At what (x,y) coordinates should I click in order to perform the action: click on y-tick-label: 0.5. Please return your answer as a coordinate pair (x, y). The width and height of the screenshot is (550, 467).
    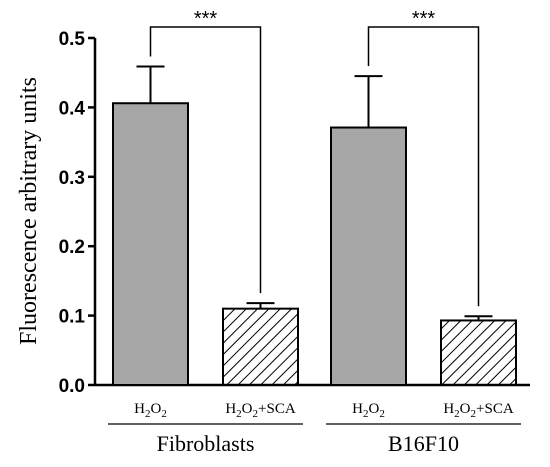
    Looking at the image, I should click on (72, 39).